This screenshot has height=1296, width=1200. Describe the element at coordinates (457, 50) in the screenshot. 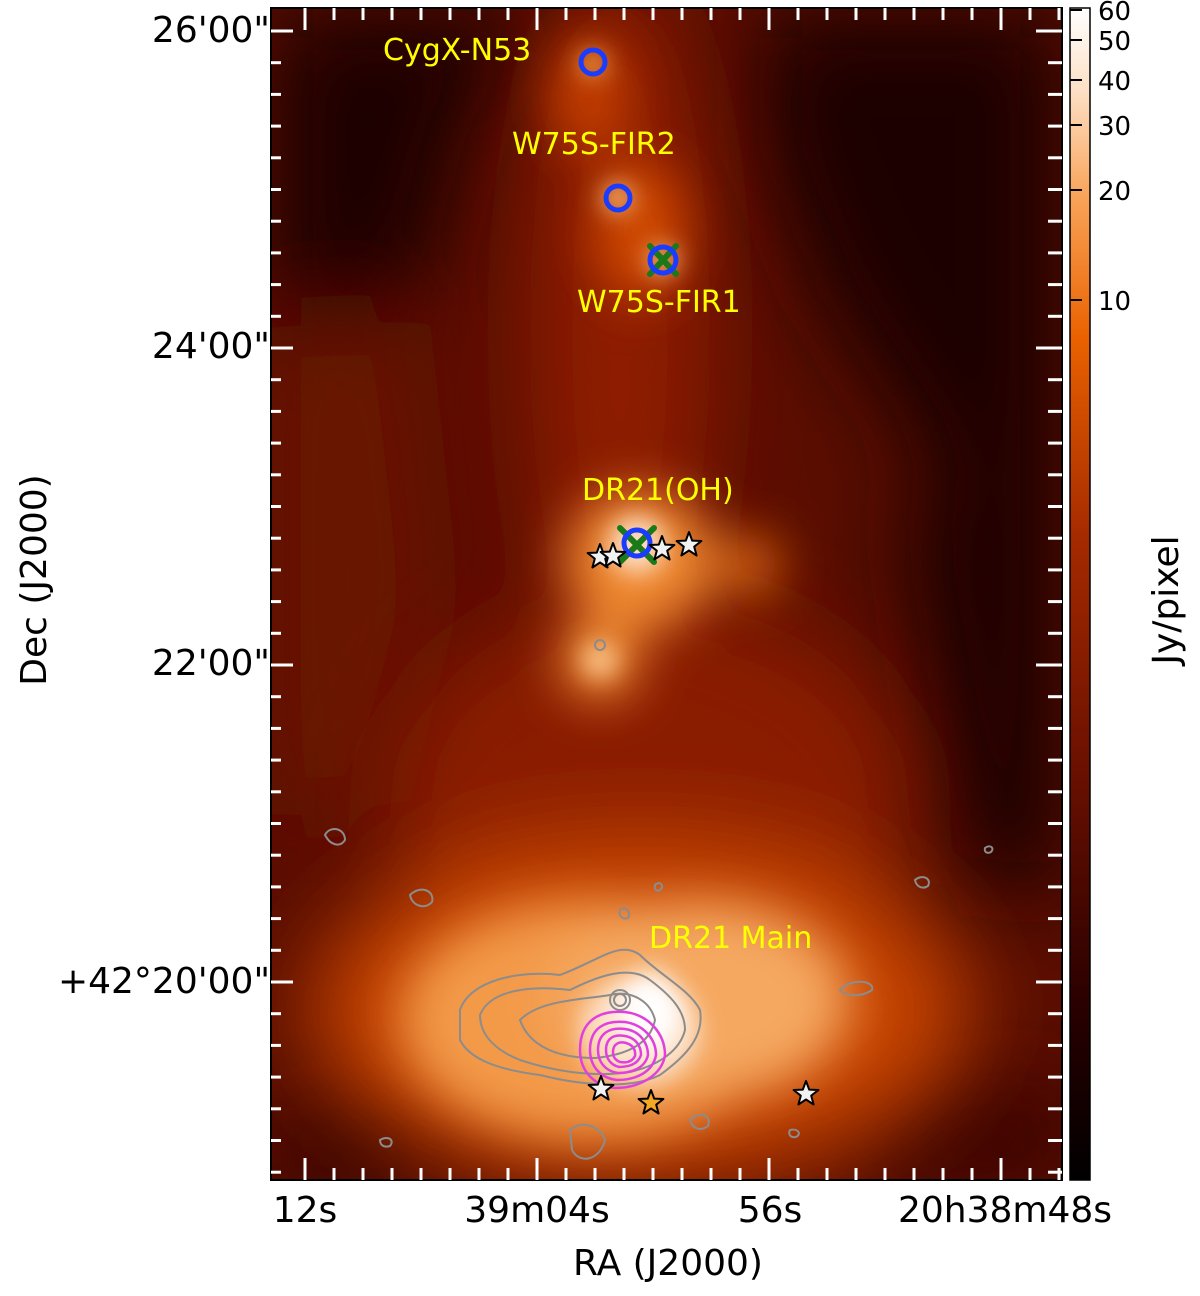

I see `label-cygx-n53: CygX-N53` at that location.